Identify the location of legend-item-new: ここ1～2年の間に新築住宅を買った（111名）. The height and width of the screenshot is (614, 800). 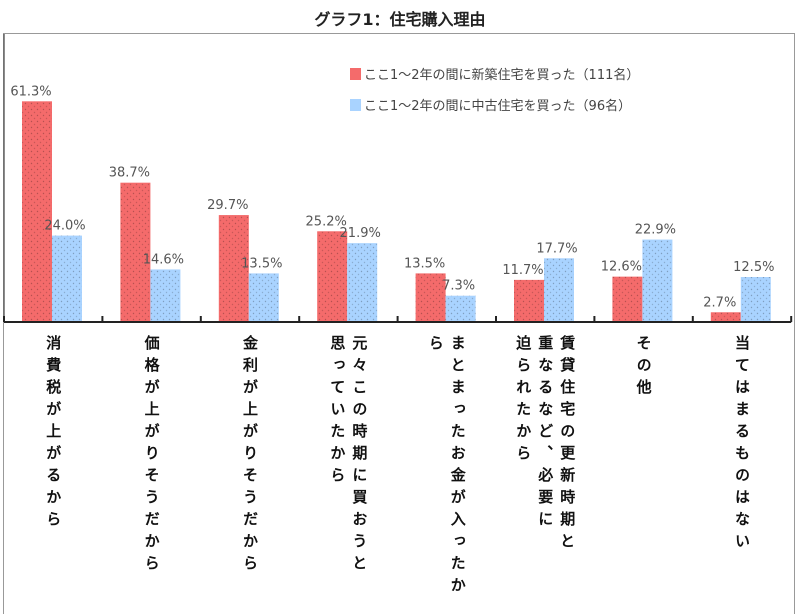
(494, 73).